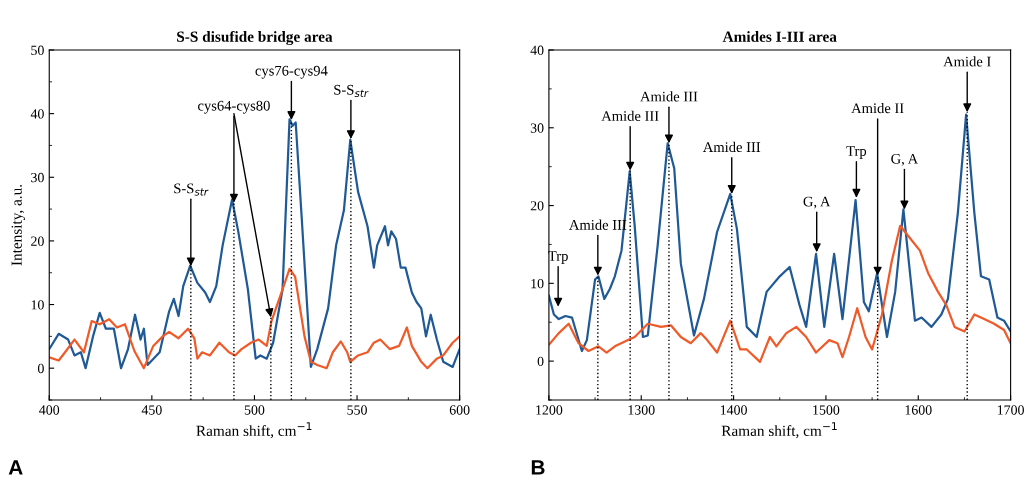 Image resolution: width=1026 pixels, height=500 pixels. What do you see at coordinates (549, 410) in the screenshot?
I see `x-tick-label: 1200` at bounding box center [549, 410].